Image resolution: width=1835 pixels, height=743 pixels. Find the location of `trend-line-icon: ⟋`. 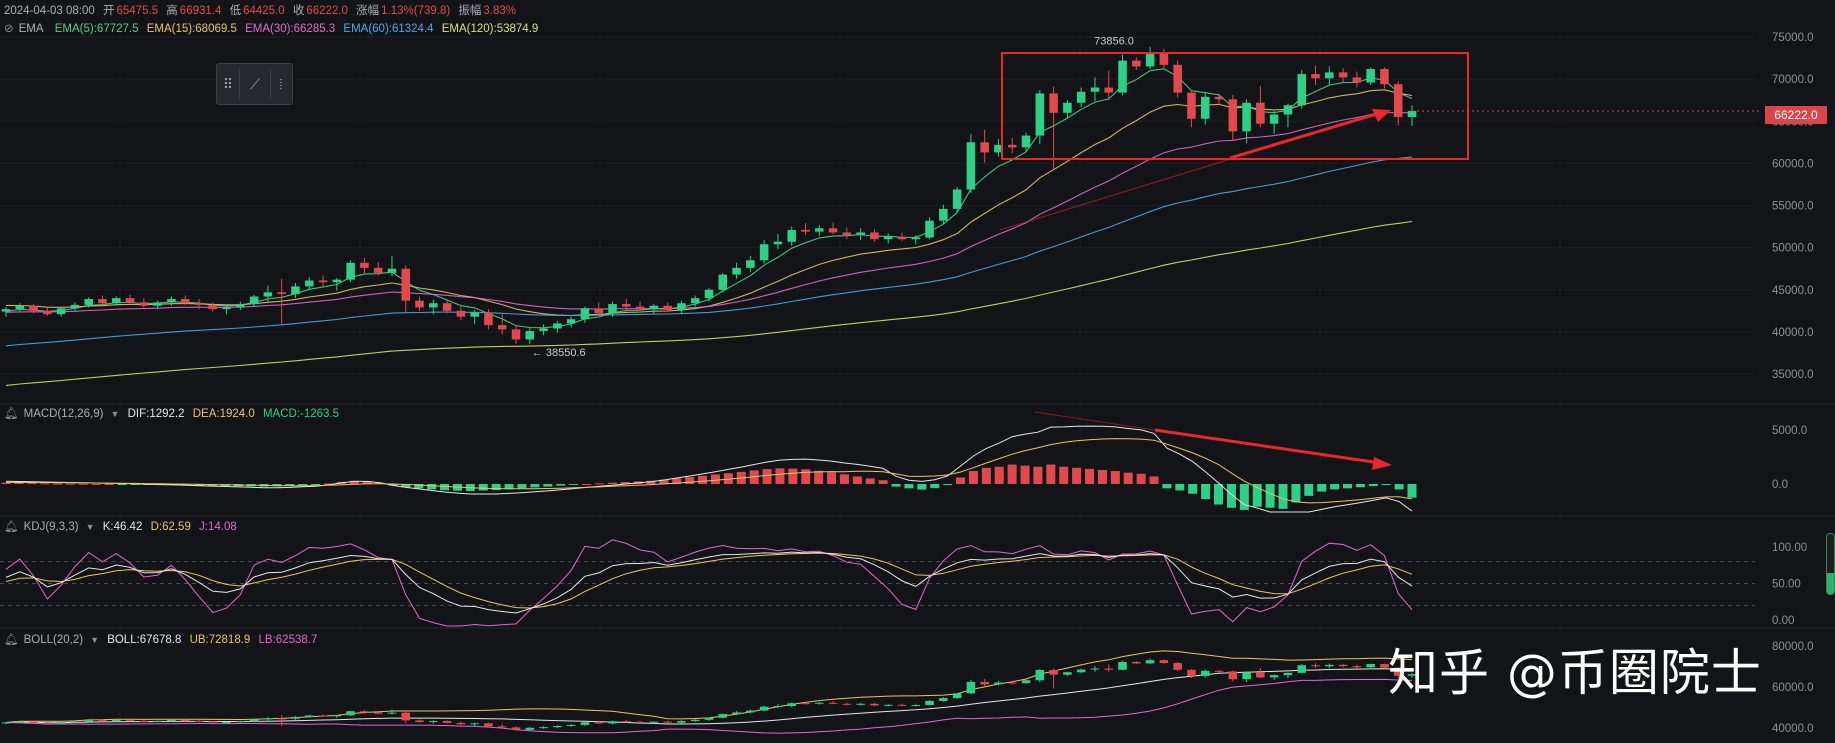

trend-line-icon: ⟋ is located at coordinates (255, 83).